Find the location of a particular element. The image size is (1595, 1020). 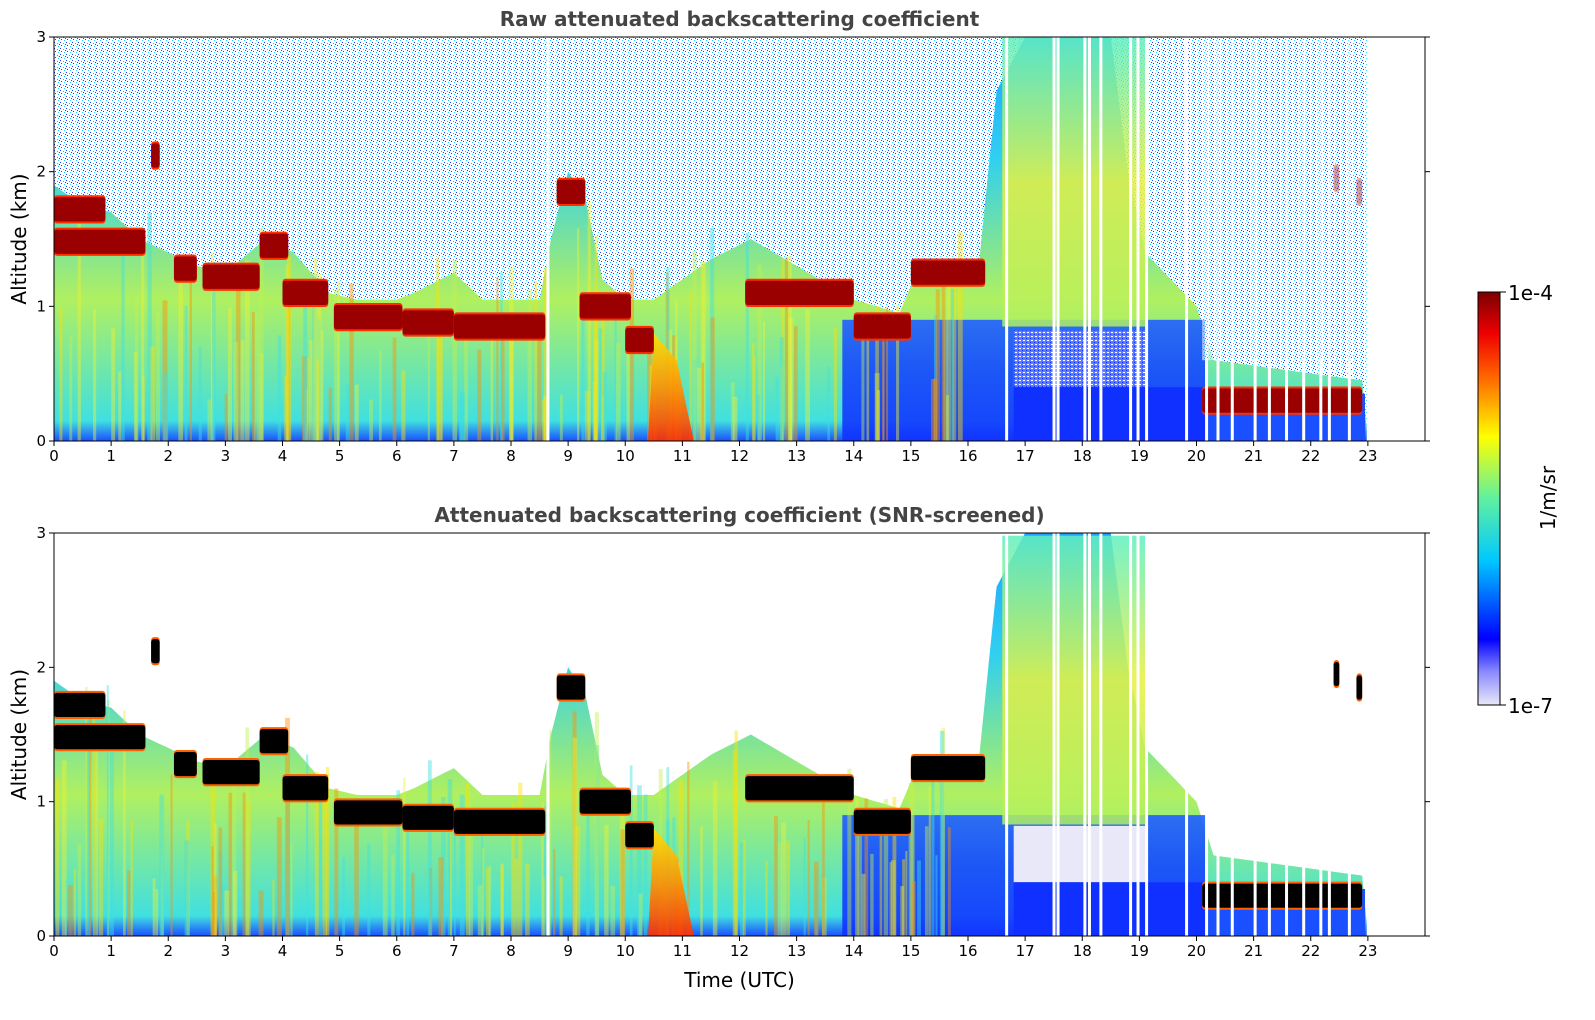

aerosol-plume is located at coordinates (671, 387).